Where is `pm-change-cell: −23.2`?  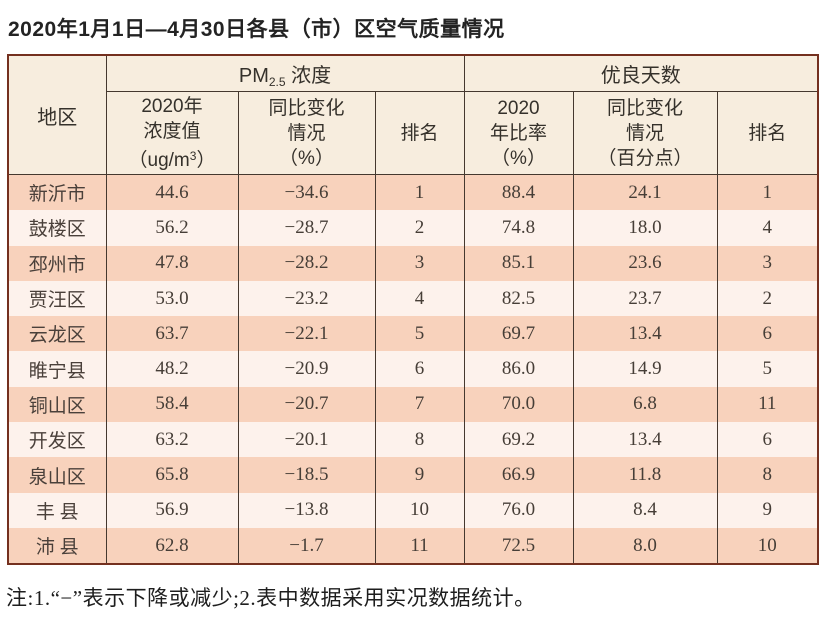 pm-change-cell: −23.2 is located at coordinates (306, 298).